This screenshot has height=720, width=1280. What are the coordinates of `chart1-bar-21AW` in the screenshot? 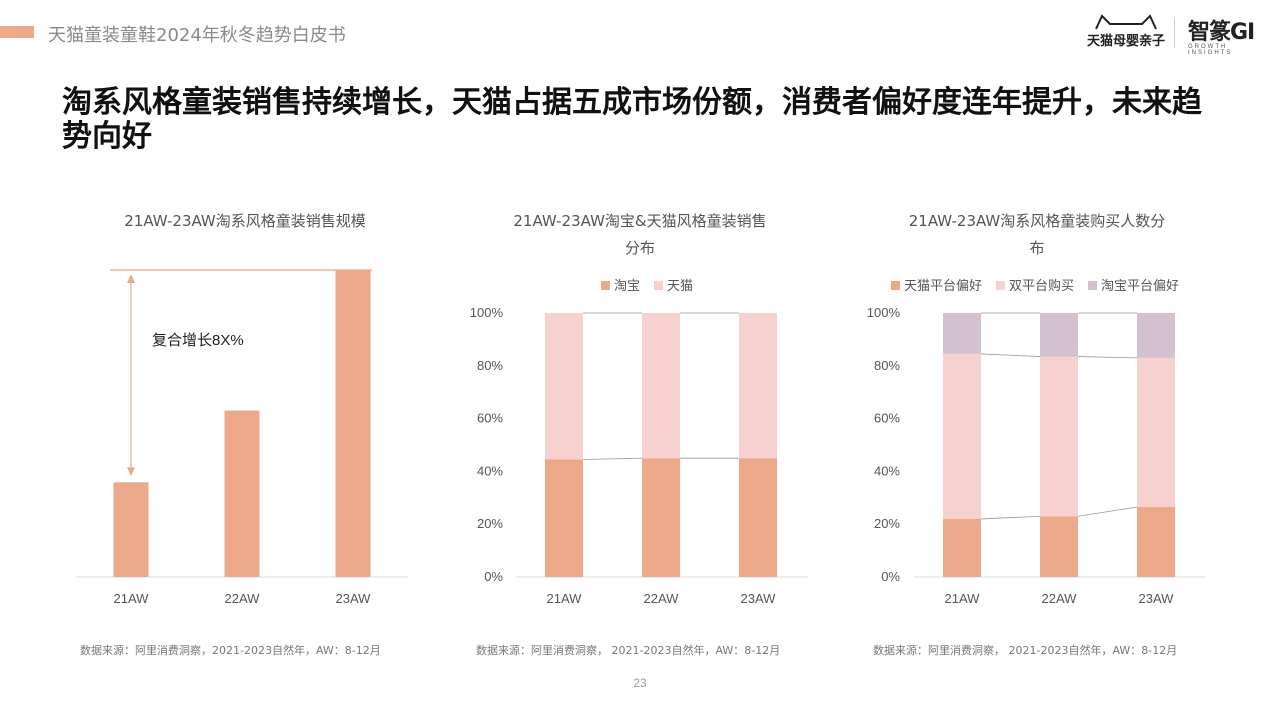 It's located at (131, 529).